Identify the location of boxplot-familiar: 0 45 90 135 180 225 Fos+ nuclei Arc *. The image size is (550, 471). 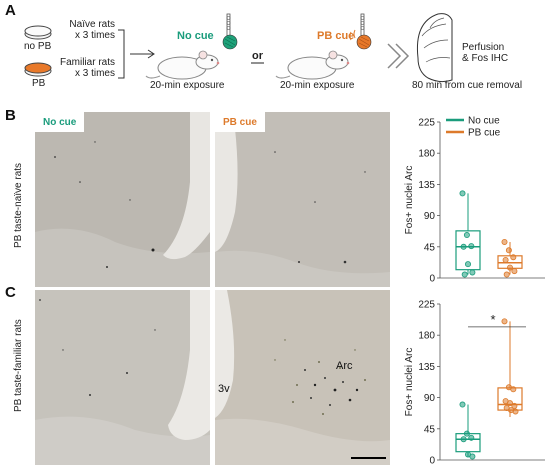
(474, 383).